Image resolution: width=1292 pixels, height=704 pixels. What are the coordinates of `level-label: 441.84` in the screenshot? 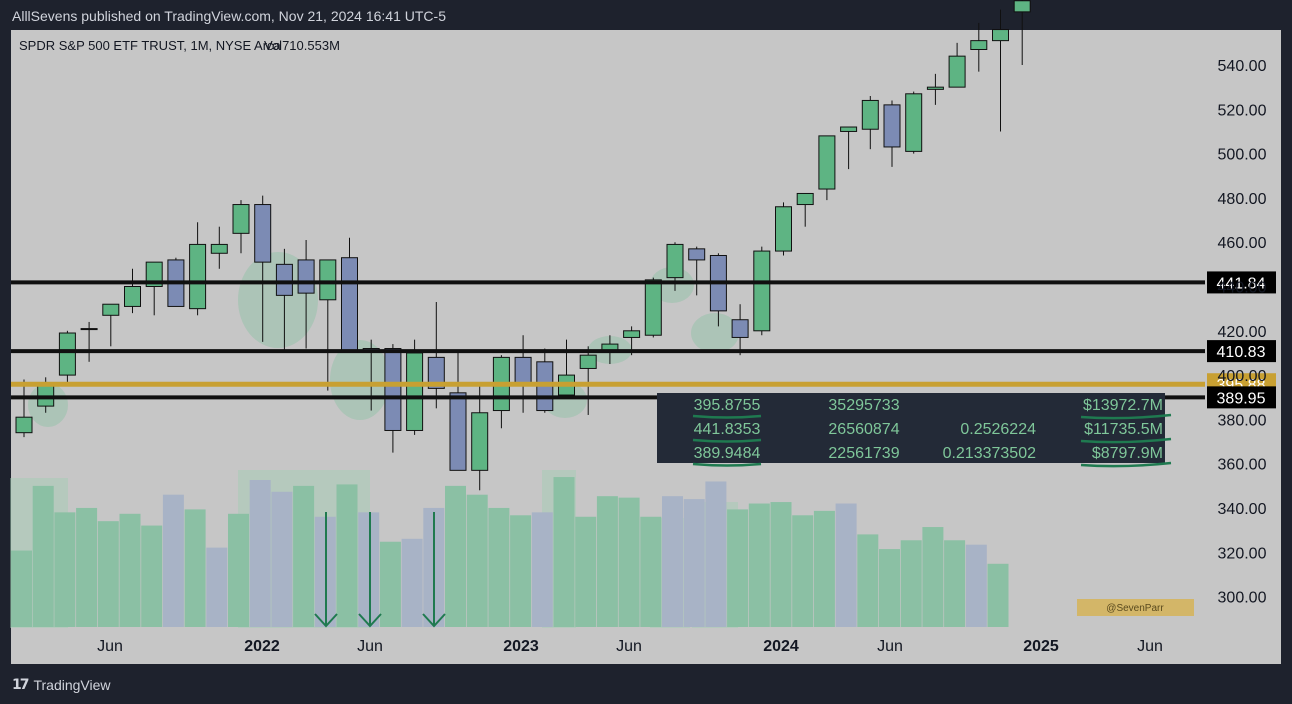 It's located at (1241, 283).